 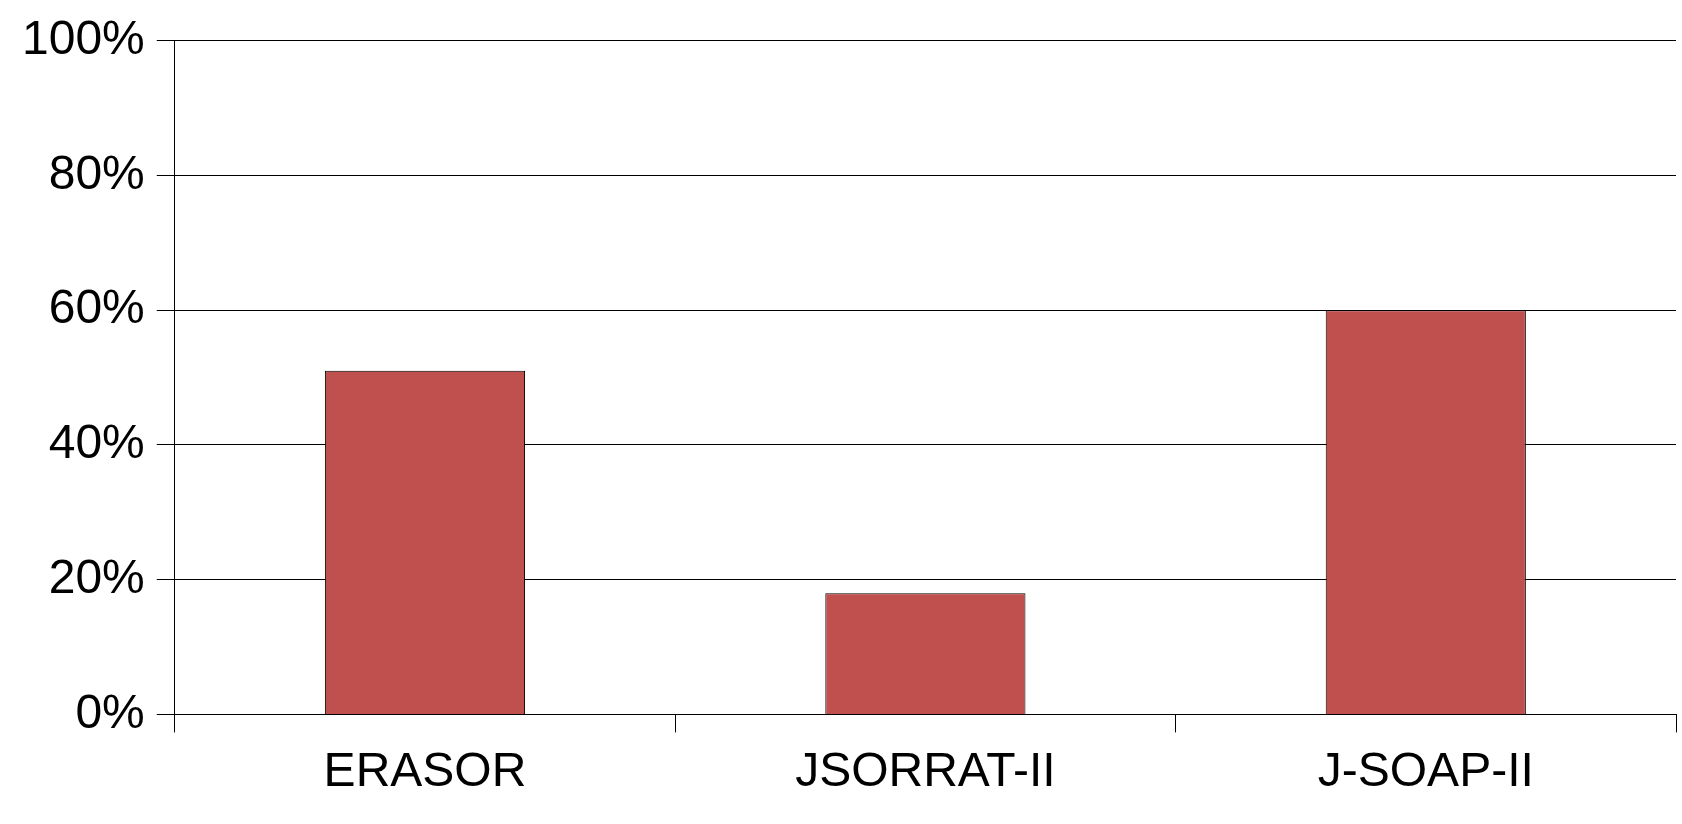 What do you see at coordinates (425, 770) in the screenshot?
I see `x-tick-label: ERASOR` at bounding box center [425, 770].